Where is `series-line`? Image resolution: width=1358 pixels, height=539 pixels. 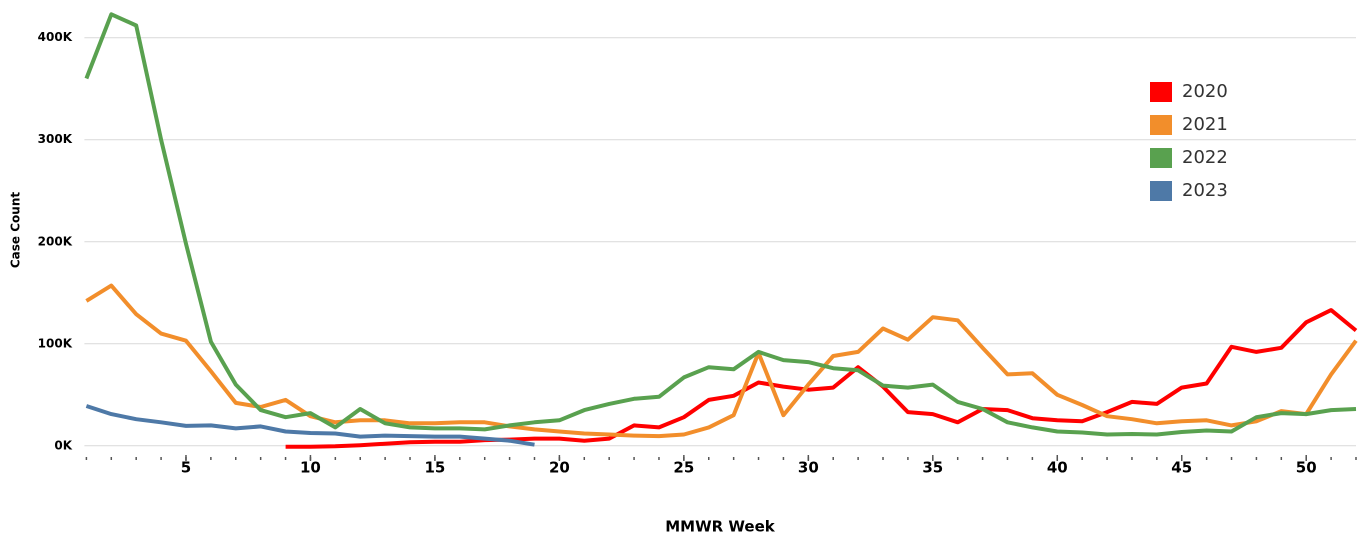
series-line is located at coordinates (310, 425).